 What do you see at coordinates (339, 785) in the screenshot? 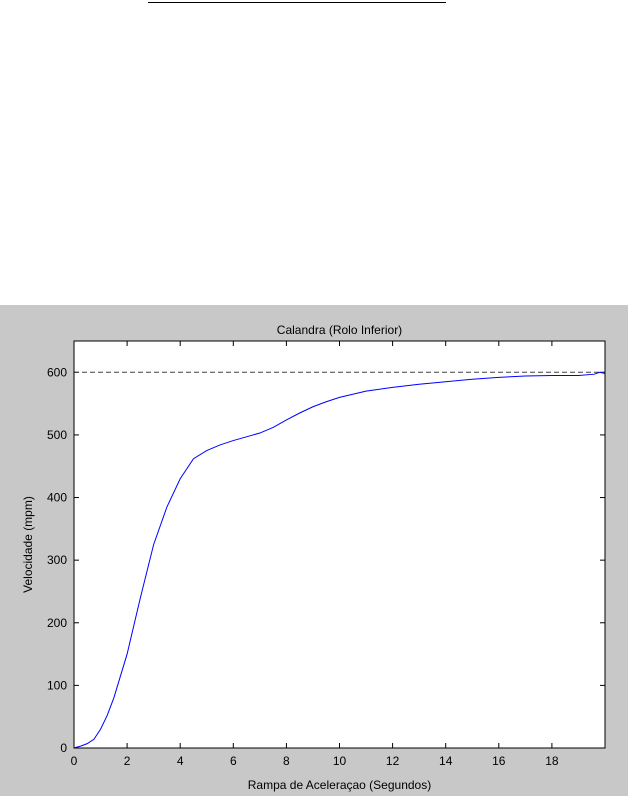
I see `x-axis-label: Rampa de Aceleraçao (Segundos)` at bounding box center [339, 785].